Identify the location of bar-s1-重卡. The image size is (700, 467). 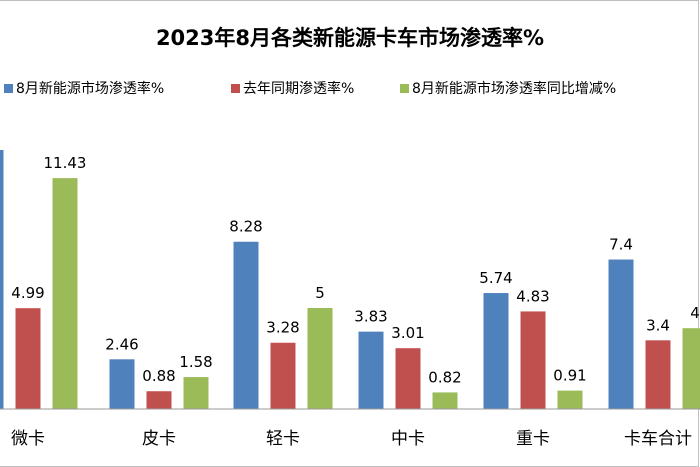
(496, 351).